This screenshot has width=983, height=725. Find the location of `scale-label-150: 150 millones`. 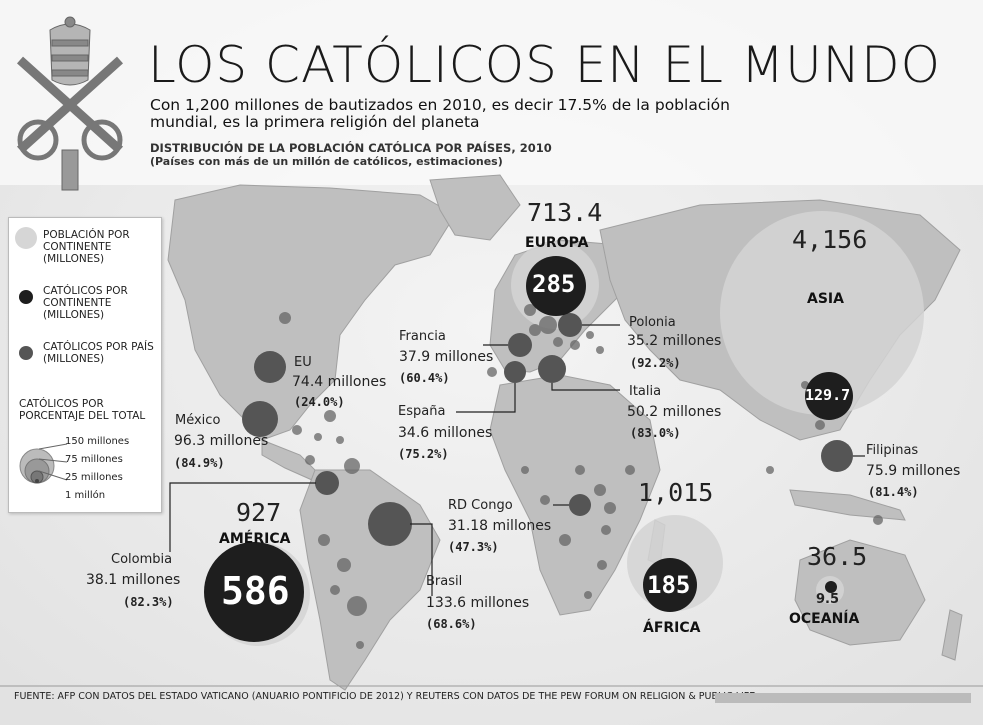

scale-label-150: 150 millones is located at coordinates (97, 441).